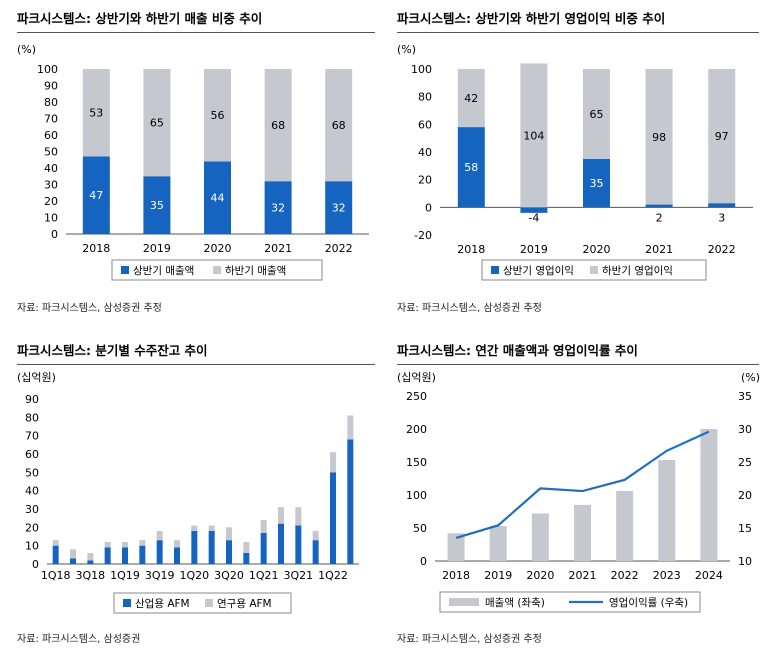 The width and height of the screenshot is (773, 656). Describe the element at coordinates (416, 462) in the screenshot. I see `y-tick-label-left: 150` at that location.